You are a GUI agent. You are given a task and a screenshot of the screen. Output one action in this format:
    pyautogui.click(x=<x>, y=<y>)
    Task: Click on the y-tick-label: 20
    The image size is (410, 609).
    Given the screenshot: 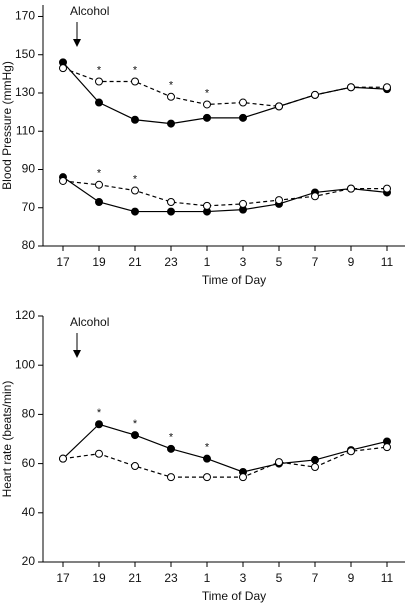 What is the action you would take?
    pyautogui.click(x=29, y=561)
    